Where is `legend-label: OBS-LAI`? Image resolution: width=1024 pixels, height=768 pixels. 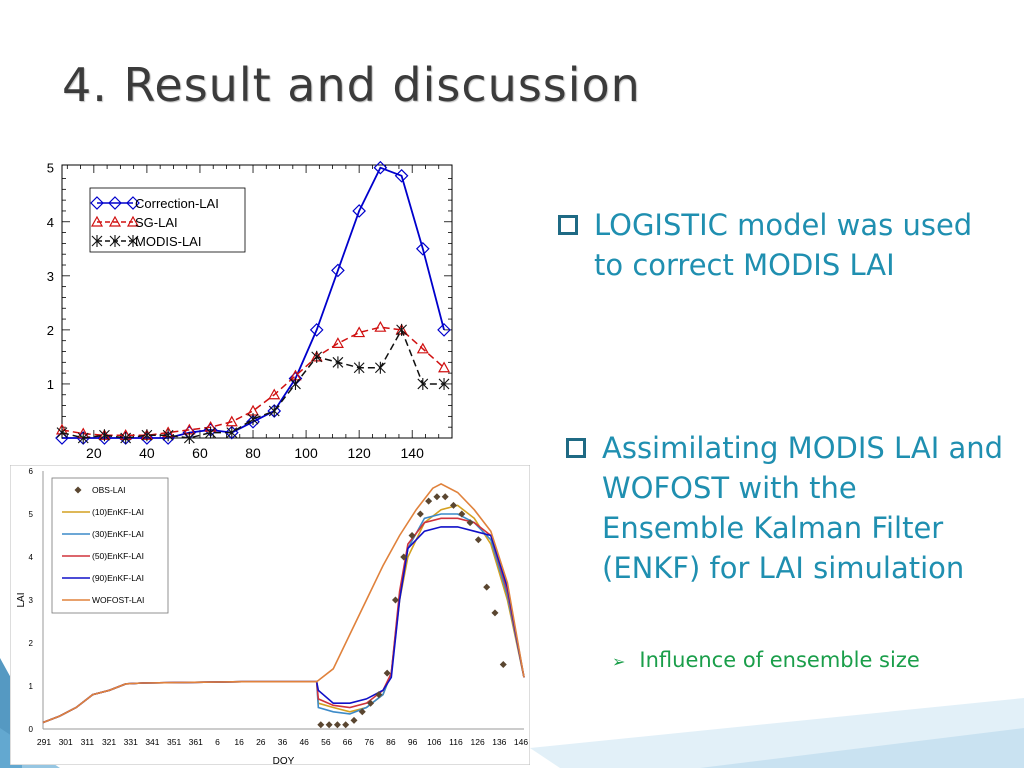 legend-label: OBS-LAI is located at coordinates (109, 490).